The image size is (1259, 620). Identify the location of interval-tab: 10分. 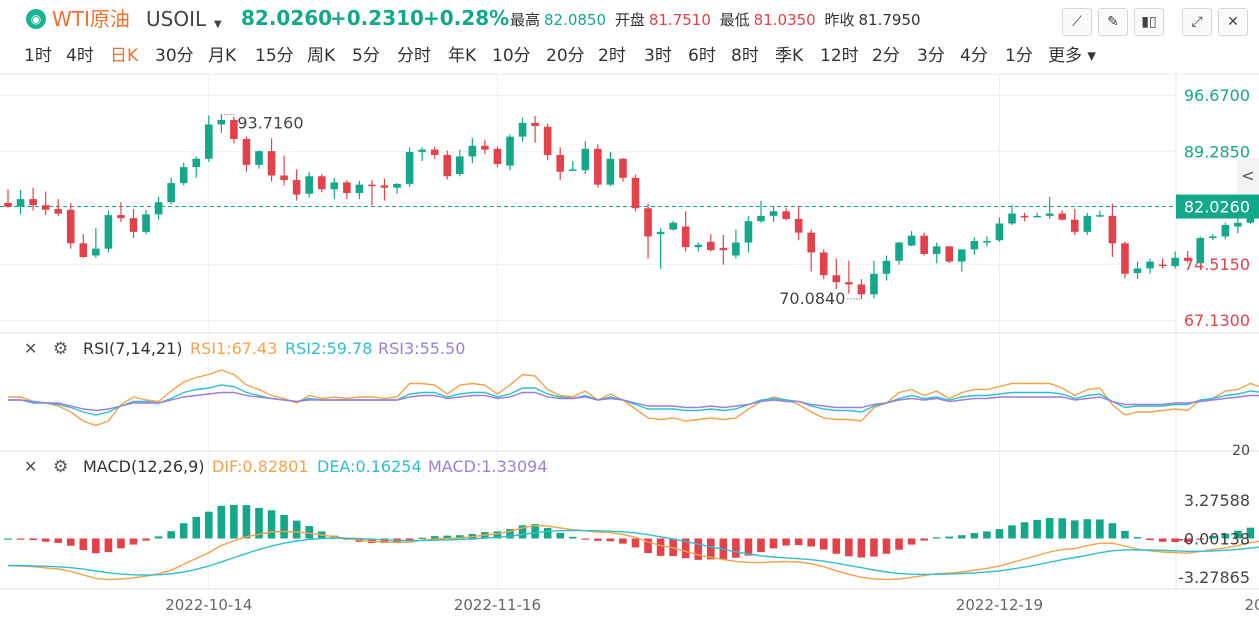
(511, 56).